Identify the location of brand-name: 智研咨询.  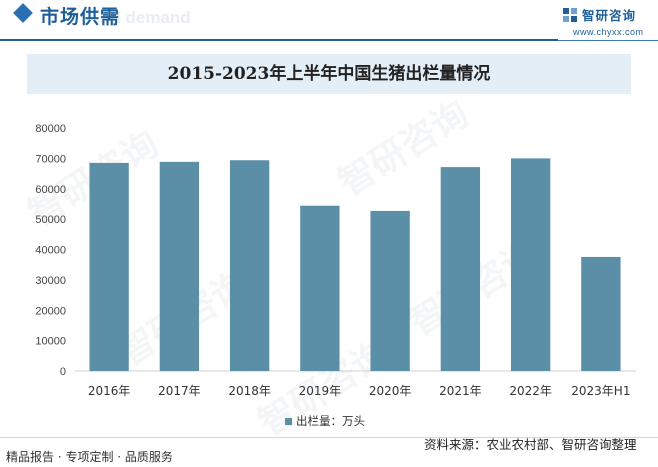
(609, 15).